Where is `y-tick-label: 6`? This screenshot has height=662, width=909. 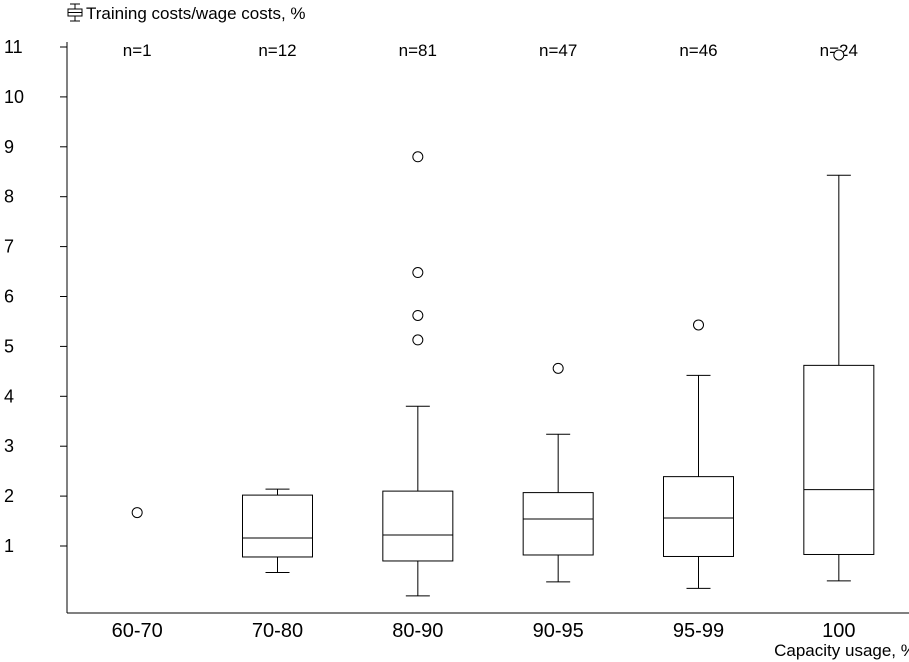
y-tick-label: 6 is located at coordinates (9, 297).